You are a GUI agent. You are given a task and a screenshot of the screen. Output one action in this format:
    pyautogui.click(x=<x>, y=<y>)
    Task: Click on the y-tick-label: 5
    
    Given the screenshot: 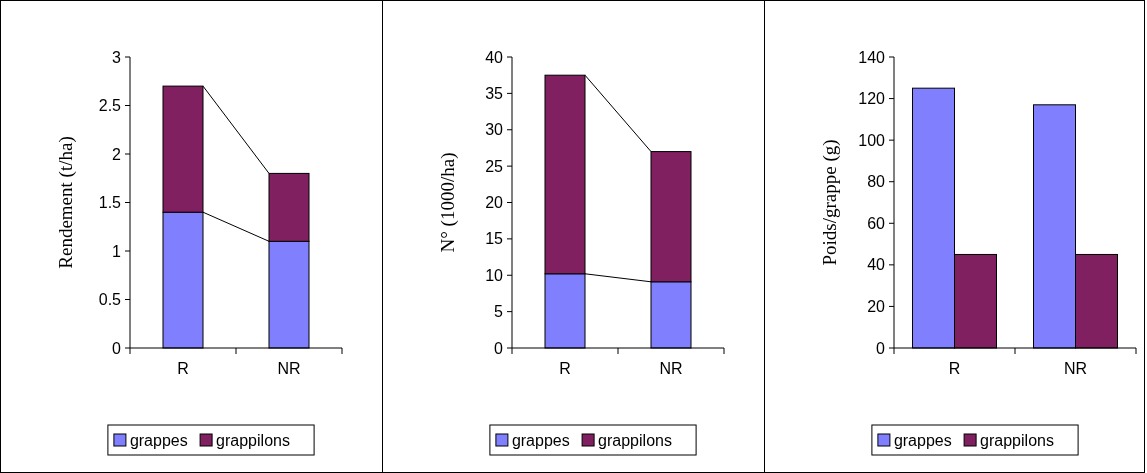 What is the action you would take?
    pyautogui.click(x=499, y=312)
    